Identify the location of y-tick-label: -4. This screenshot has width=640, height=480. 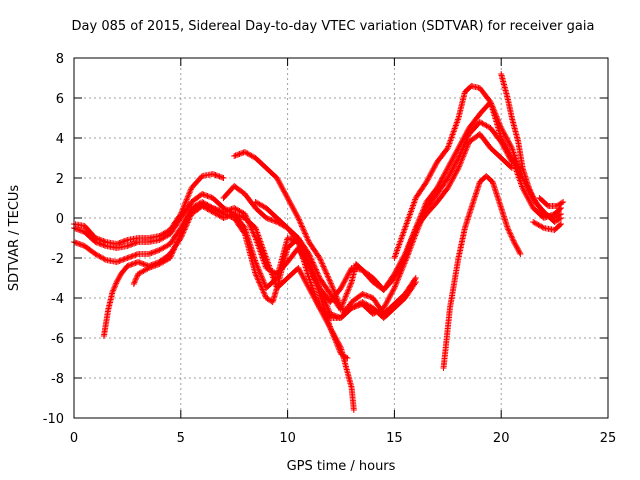
(57, 299).